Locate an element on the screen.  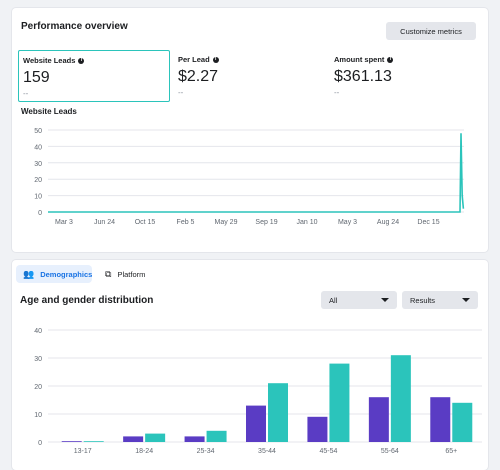
tab-platform: ⧉ Platform is located at coordinates (125, 274).